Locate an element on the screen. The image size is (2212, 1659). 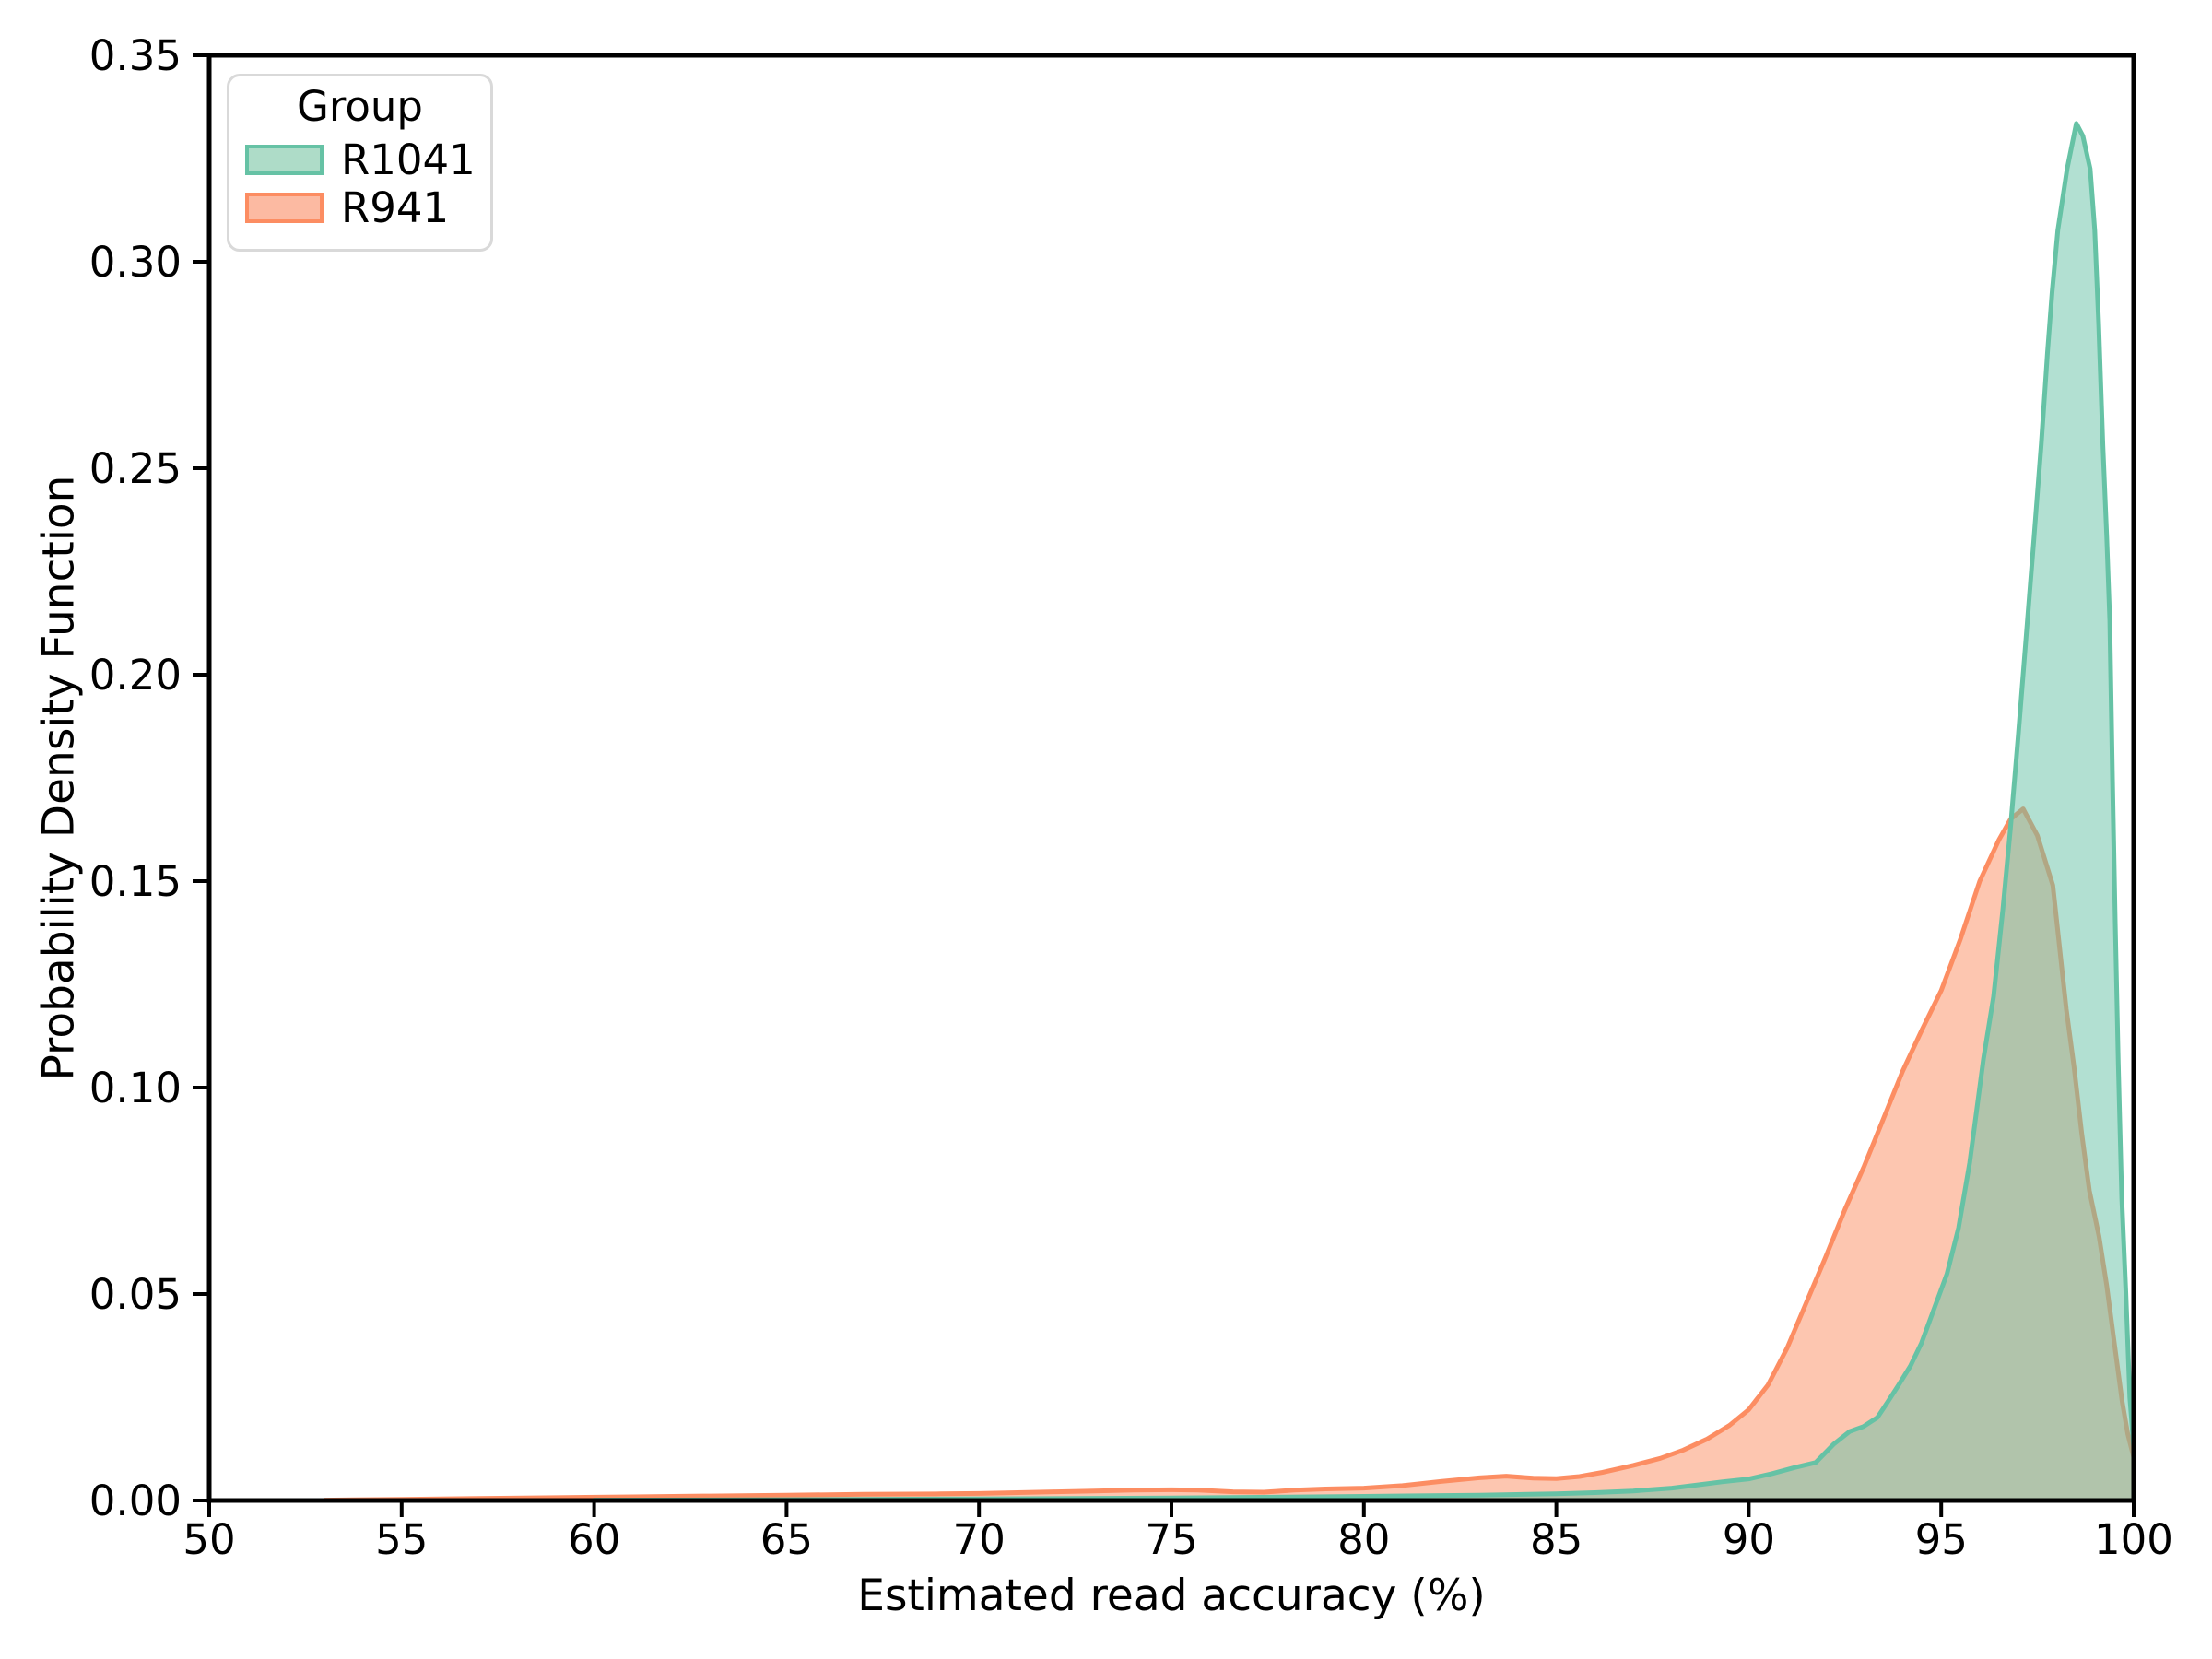
x-tick-label: 60 is located at coordinates (594, 1539).